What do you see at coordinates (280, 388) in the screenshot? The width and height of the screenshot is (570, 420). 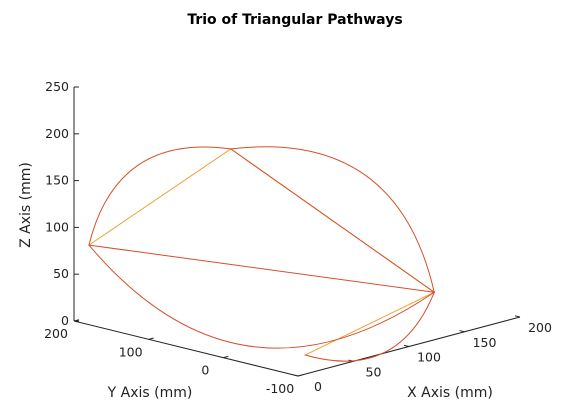 I see `y-tick-label: -100` at bounding box center [280, 388].